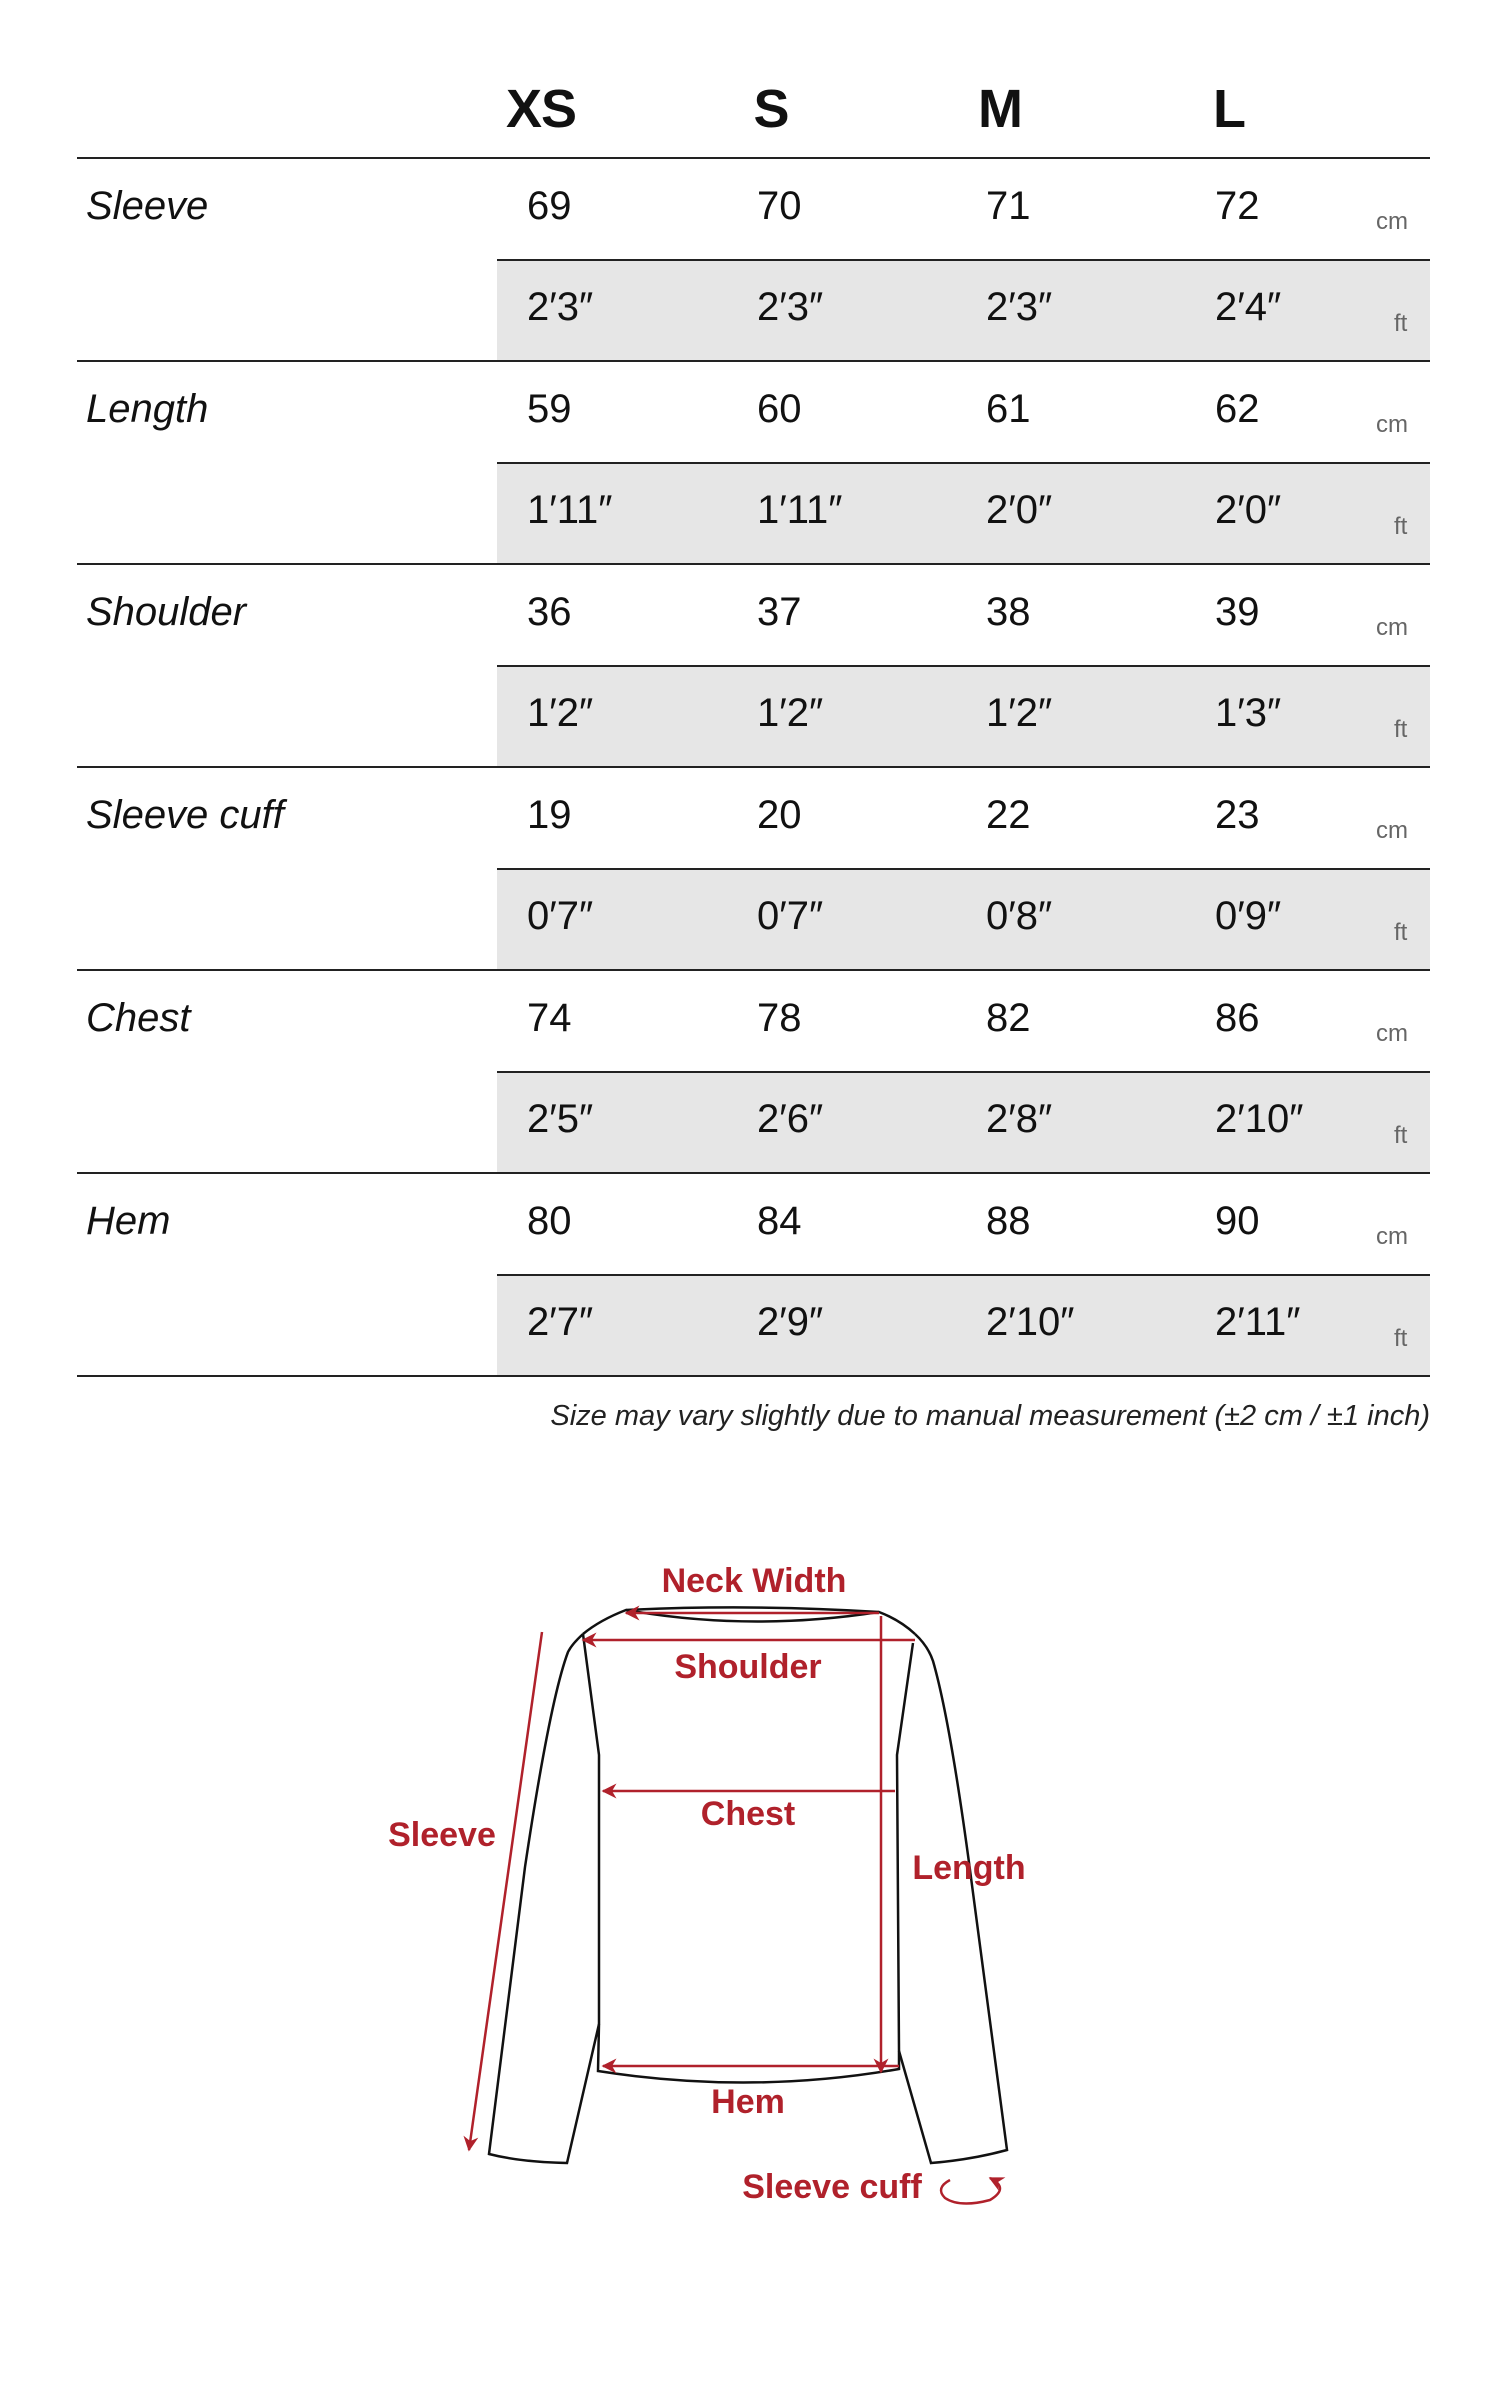 This screenshot has width=1500, height=2400. Describe the element at coordinates (549, 815) in the screenshot. I see `cm-value: 19` at that location.